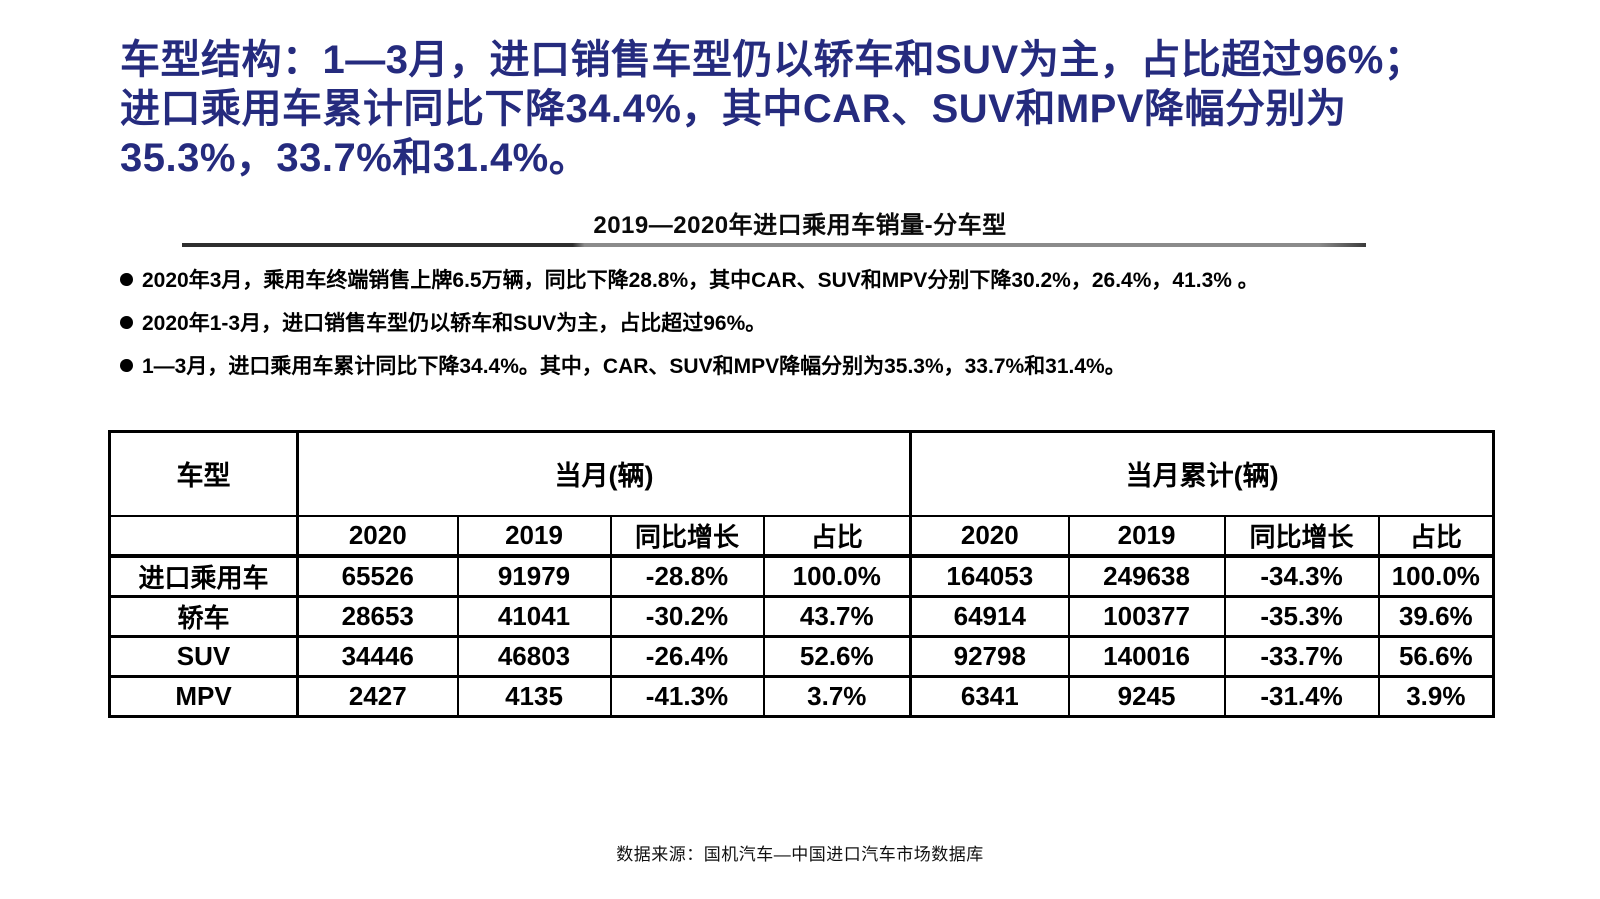 This screenshot has height=899, width=1600. I want to click on page-title-line-1: 车型结构：1—3月，进口销售车型仍以轿车和SUV为主，占比超过96%；, so click(772, 60).